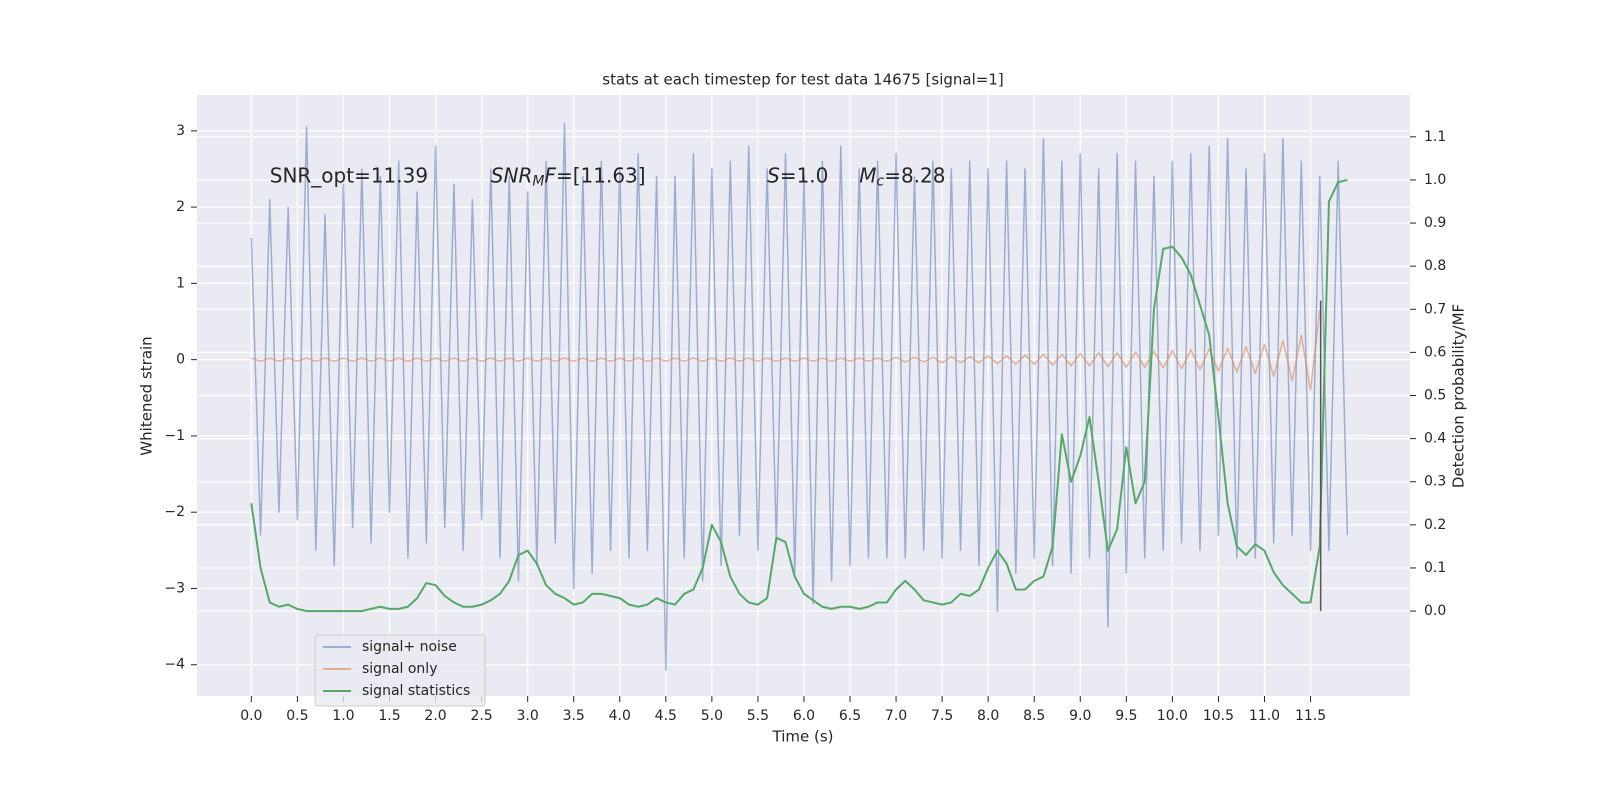 This screenshot has height=800, width=1600. I want to click on x-tick-label: 2.5, so click(481, 716).